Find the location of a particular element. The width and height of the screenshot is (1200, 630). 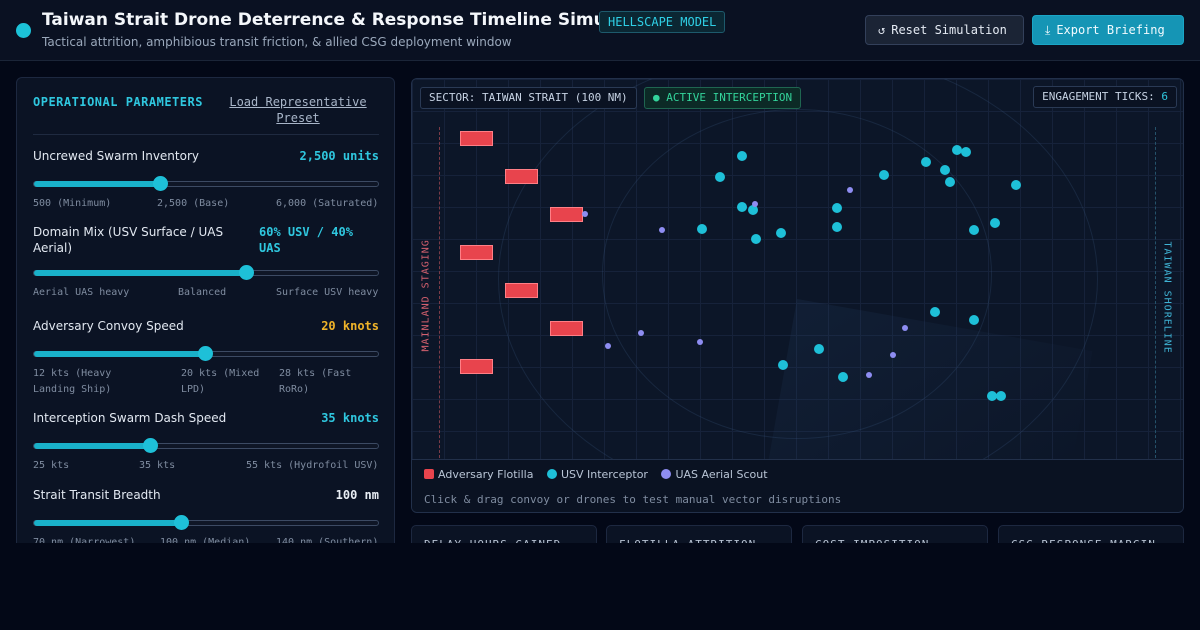

param-value: 100 nm is located at coordinates (357, 495).